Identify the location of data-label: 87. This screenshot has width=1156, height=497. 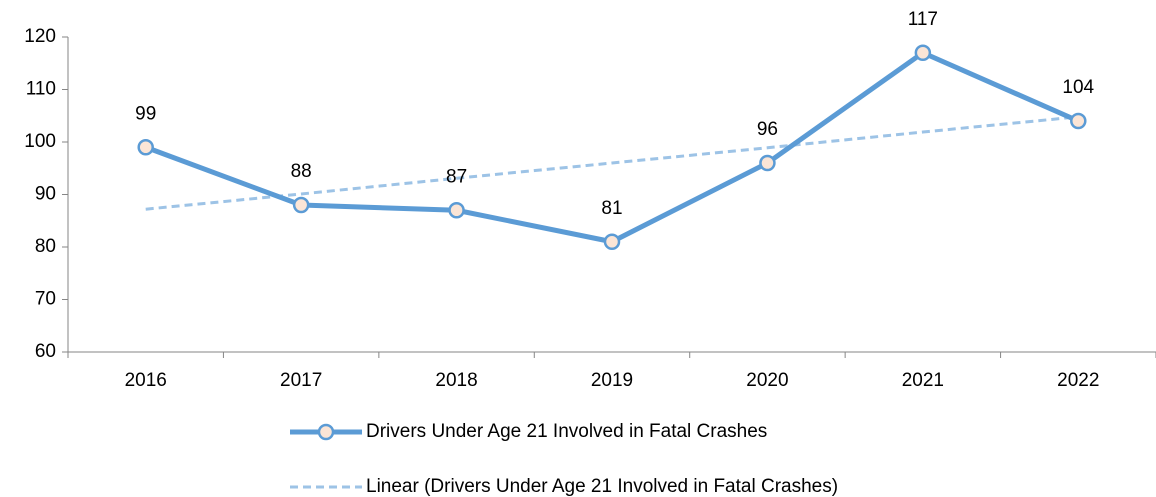
(456, 176).